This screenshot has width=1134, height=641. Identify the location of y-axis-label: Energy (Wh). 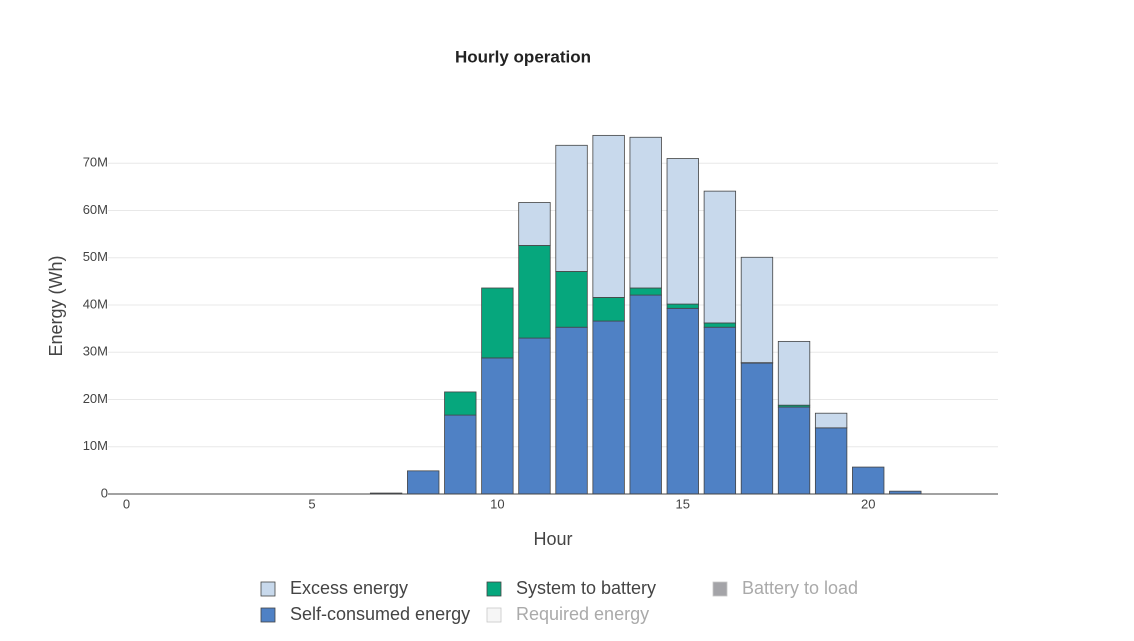
(56, 305).